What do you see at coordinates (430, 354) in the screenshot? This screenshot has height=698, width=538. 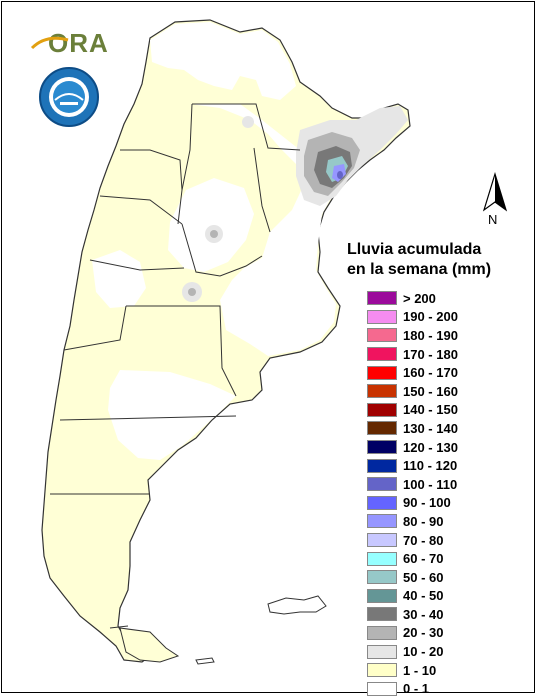 I see `legend-label: 170 - 180` at bounding box center [430, 354].